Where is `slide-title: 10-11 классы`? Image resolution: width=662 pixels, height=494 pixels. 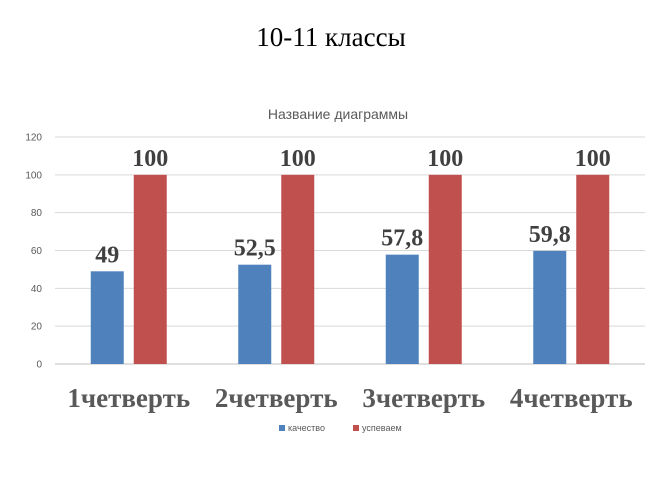 slide-title: 10-11 классы is located at coordinates (331, 37).